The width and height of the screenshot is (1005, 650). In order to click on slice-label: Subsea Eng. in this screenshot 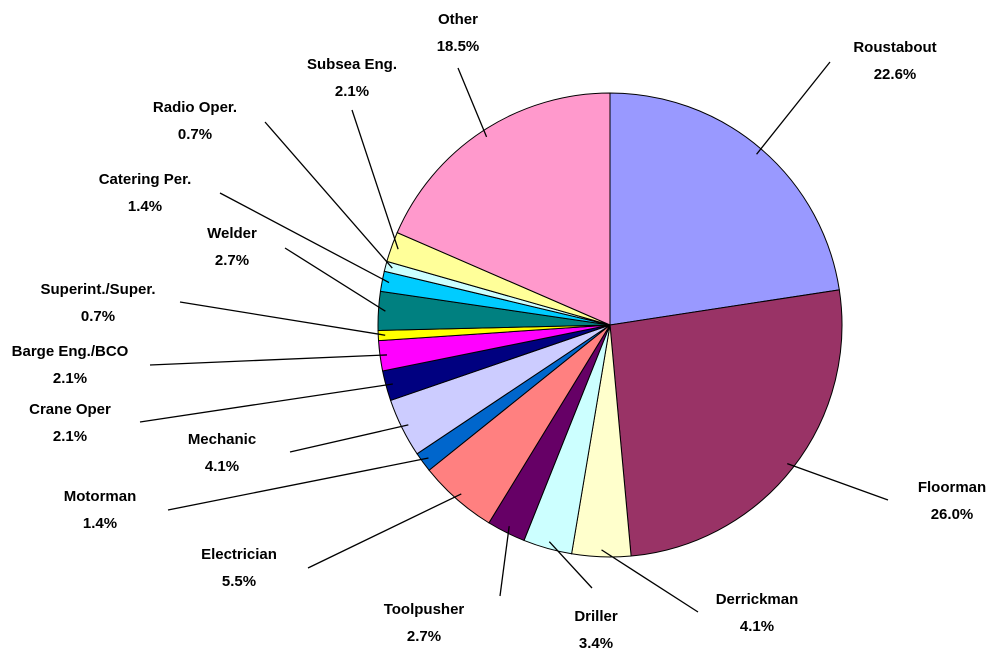, I will do `click(352, 64)`.